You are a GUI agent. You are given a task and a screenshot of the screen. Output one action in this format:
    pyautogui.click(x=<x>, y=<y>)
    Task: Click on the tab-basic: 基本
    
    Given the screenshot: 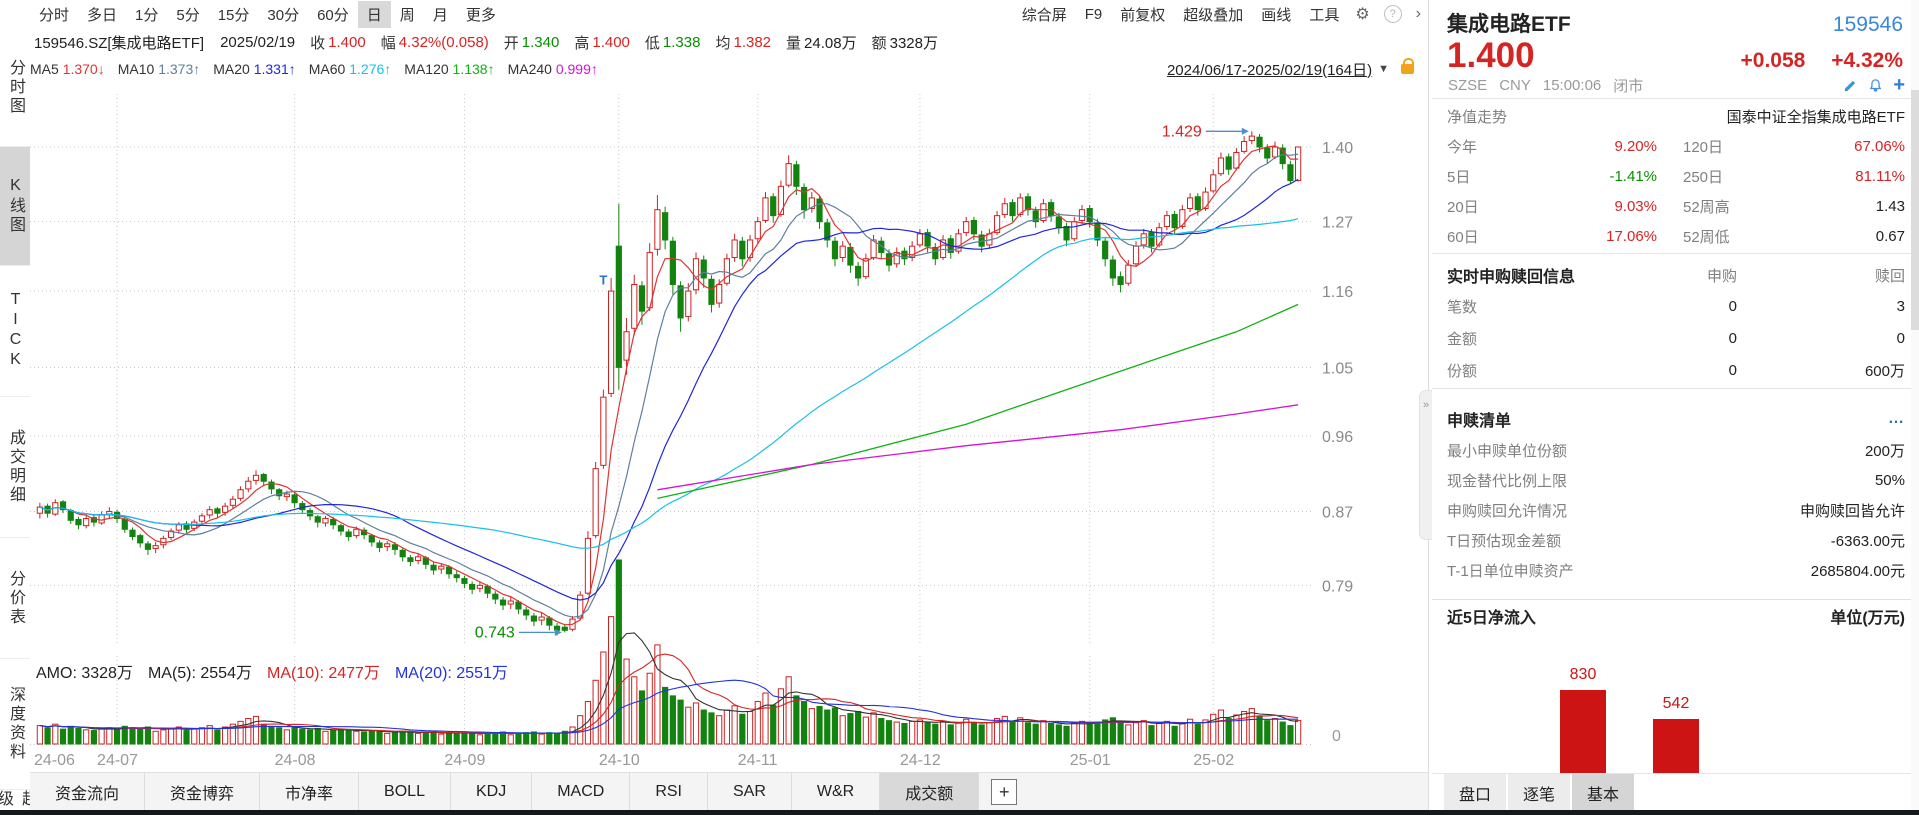 What is the action you would take?
    pyautogui.click(x=1603, y=792)
    